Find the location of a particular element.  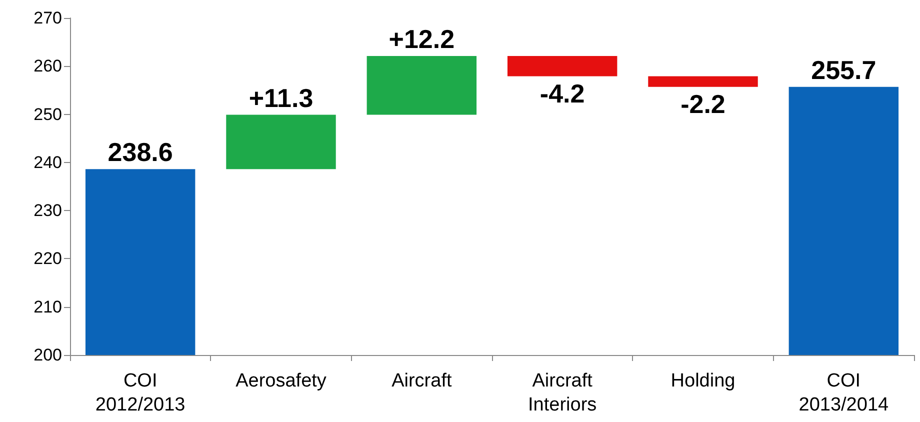

x-tick-label: Aircraft is located at coordinates (422, 381).